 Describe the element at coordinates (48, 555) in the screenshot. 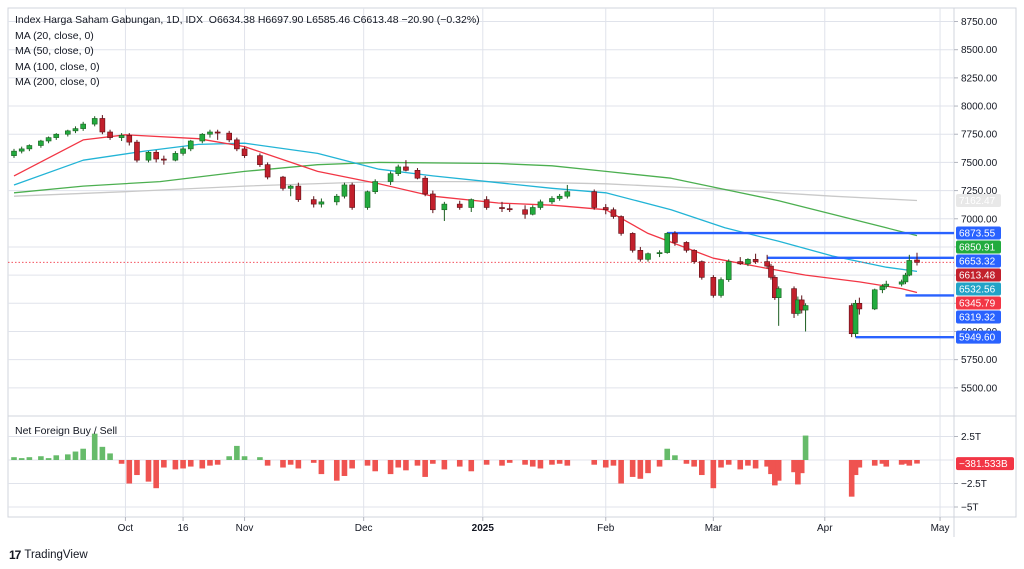

I see `tradingview-brand: 17 TradingView` at that location.